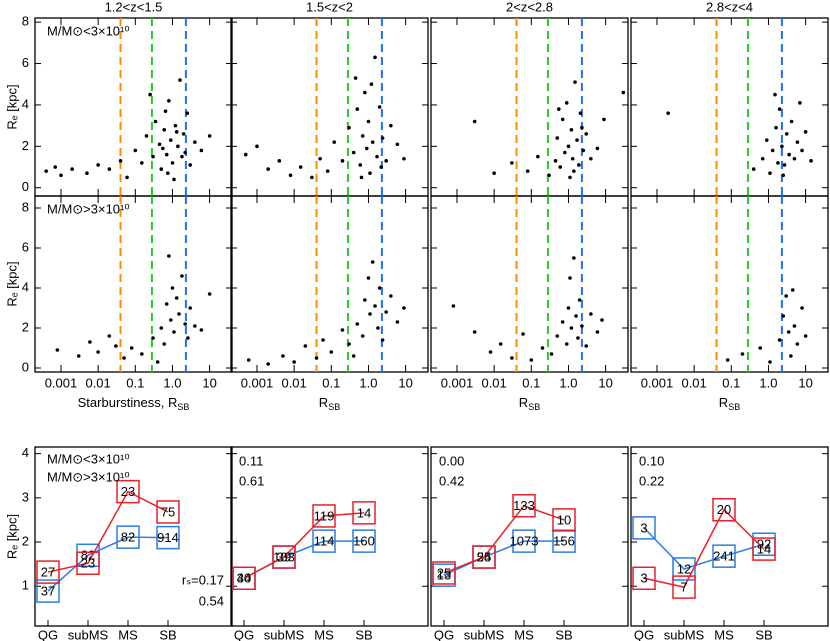 The image size is (830, 641). What do you see at coordinates (451, 480) in the screenshot?
I see `stat-label: 0.42` at bounding box center [451, 480].